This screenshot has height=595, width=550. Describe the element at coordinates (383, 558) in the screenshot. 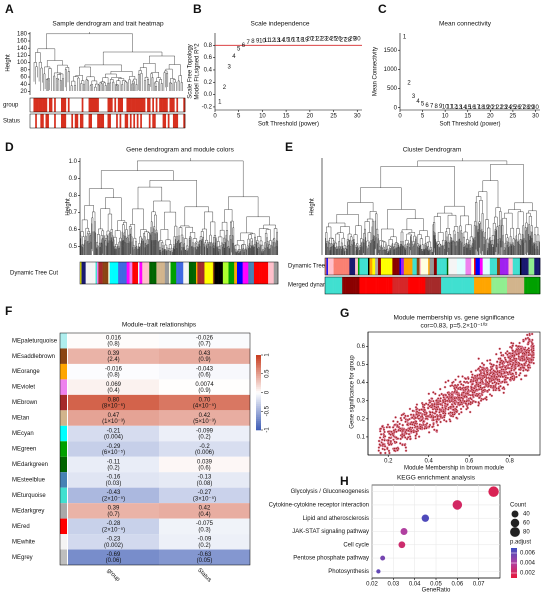

I see `dot` at that location.